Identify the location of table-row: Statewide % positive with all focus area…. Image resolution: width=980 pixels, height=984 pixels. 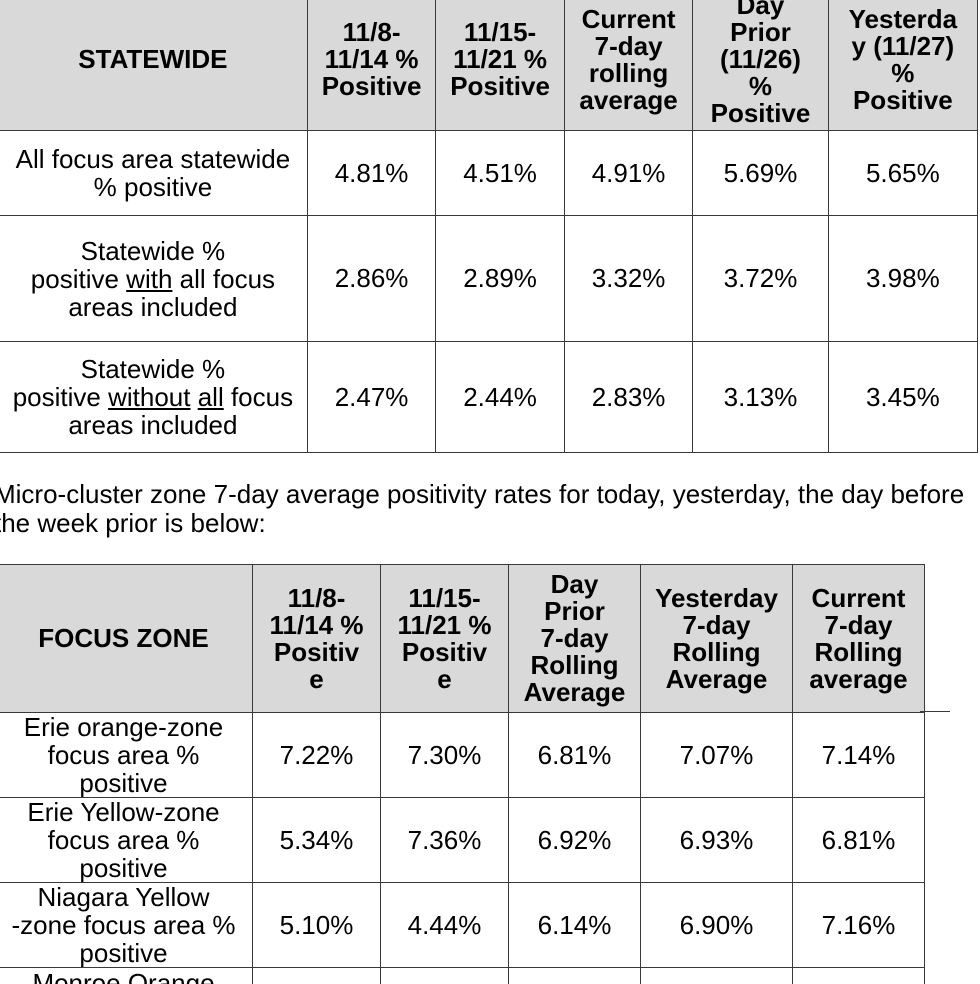
(489, 278).